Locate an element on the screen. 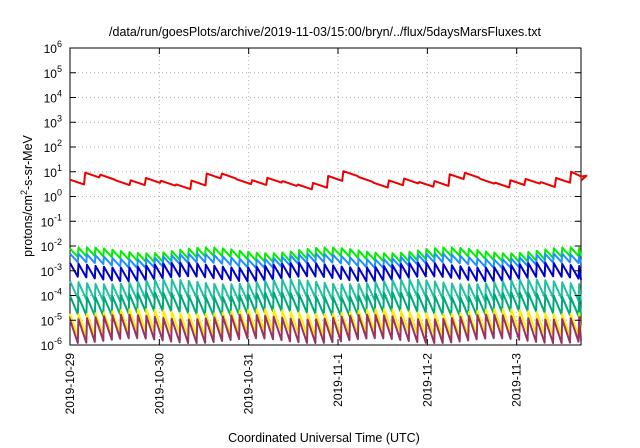 Image resolution: width=640 pixels, height=448 pixels. y-tick-label: 10⁻² is located at coordinates (51, 245).